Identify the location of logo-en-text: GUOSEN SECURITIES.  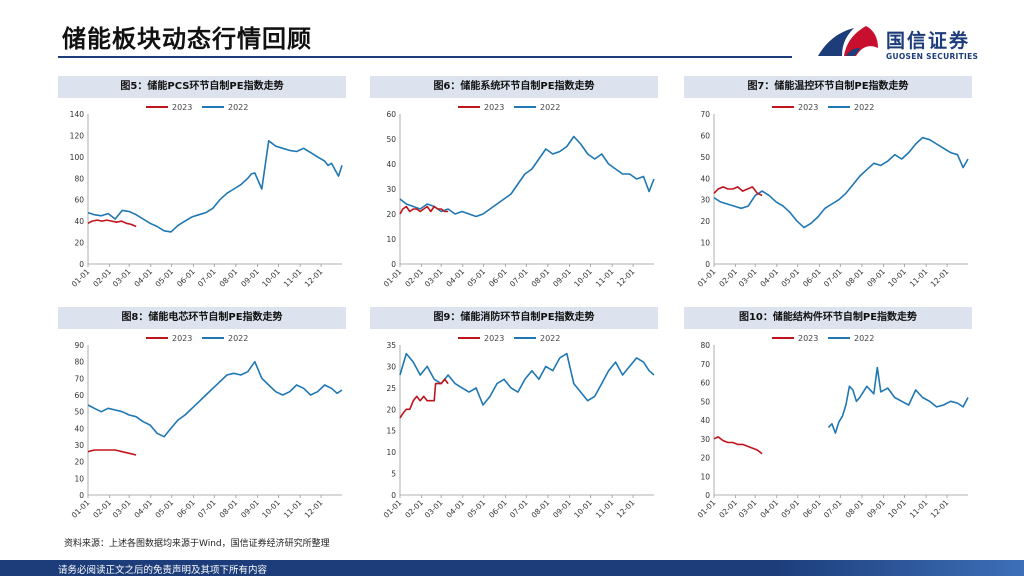
(932, 56).